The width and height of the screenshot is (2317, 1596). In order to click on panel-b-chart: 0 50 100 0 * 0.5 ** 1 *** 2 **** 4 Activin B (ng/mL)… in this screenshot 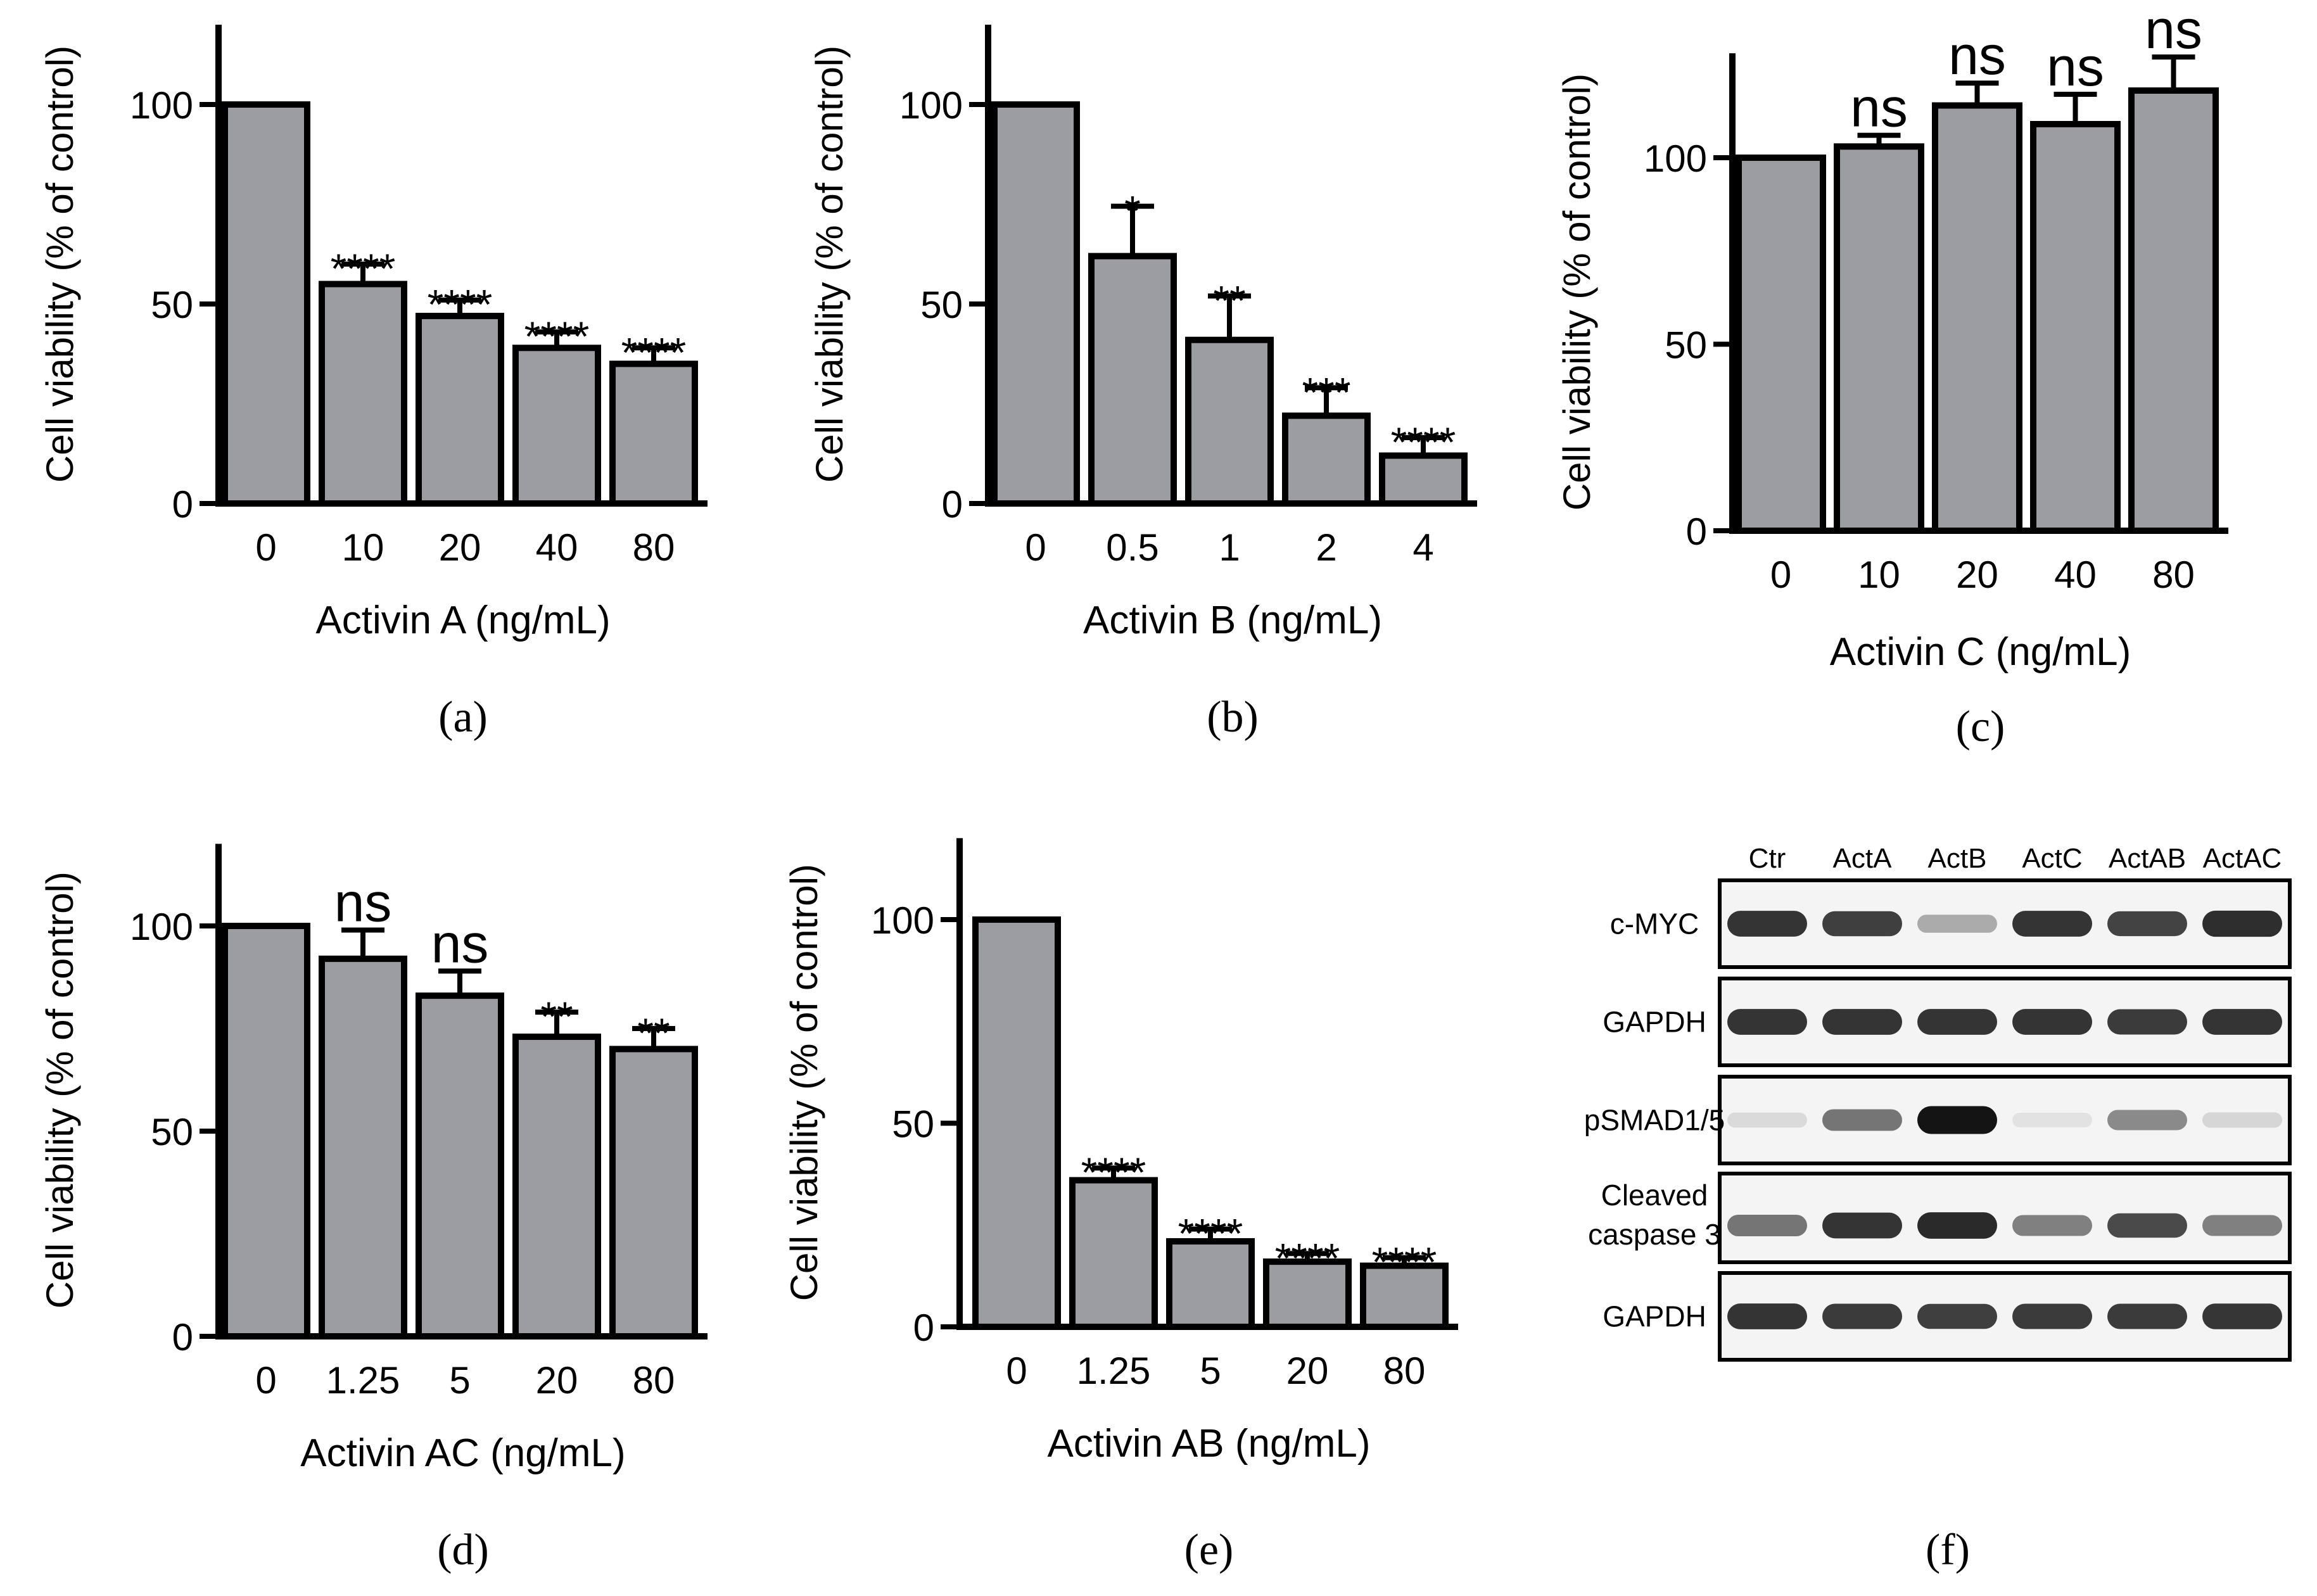, I will do `click(1142, 383)`.